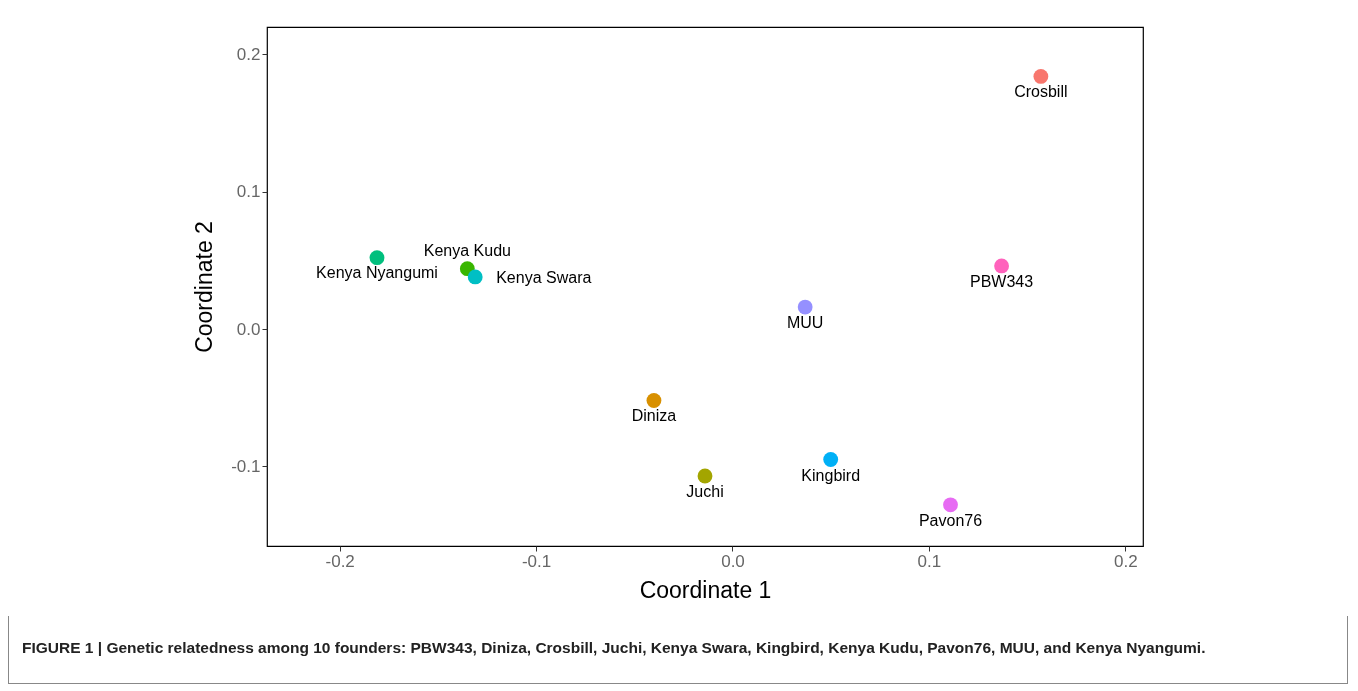 This screenshot has height=691, width=1358. Describe the element at coordinates (831, 475) in the screenshot. I see `series-label: Kingbird` at that location.